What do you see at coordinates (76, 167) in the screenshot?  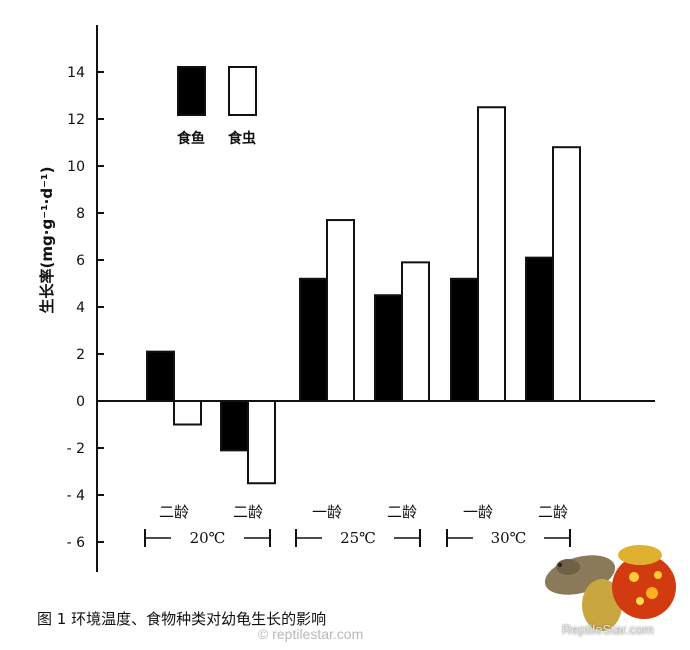 I see `y-tick-label: 10` at bounding box center [76, 167].